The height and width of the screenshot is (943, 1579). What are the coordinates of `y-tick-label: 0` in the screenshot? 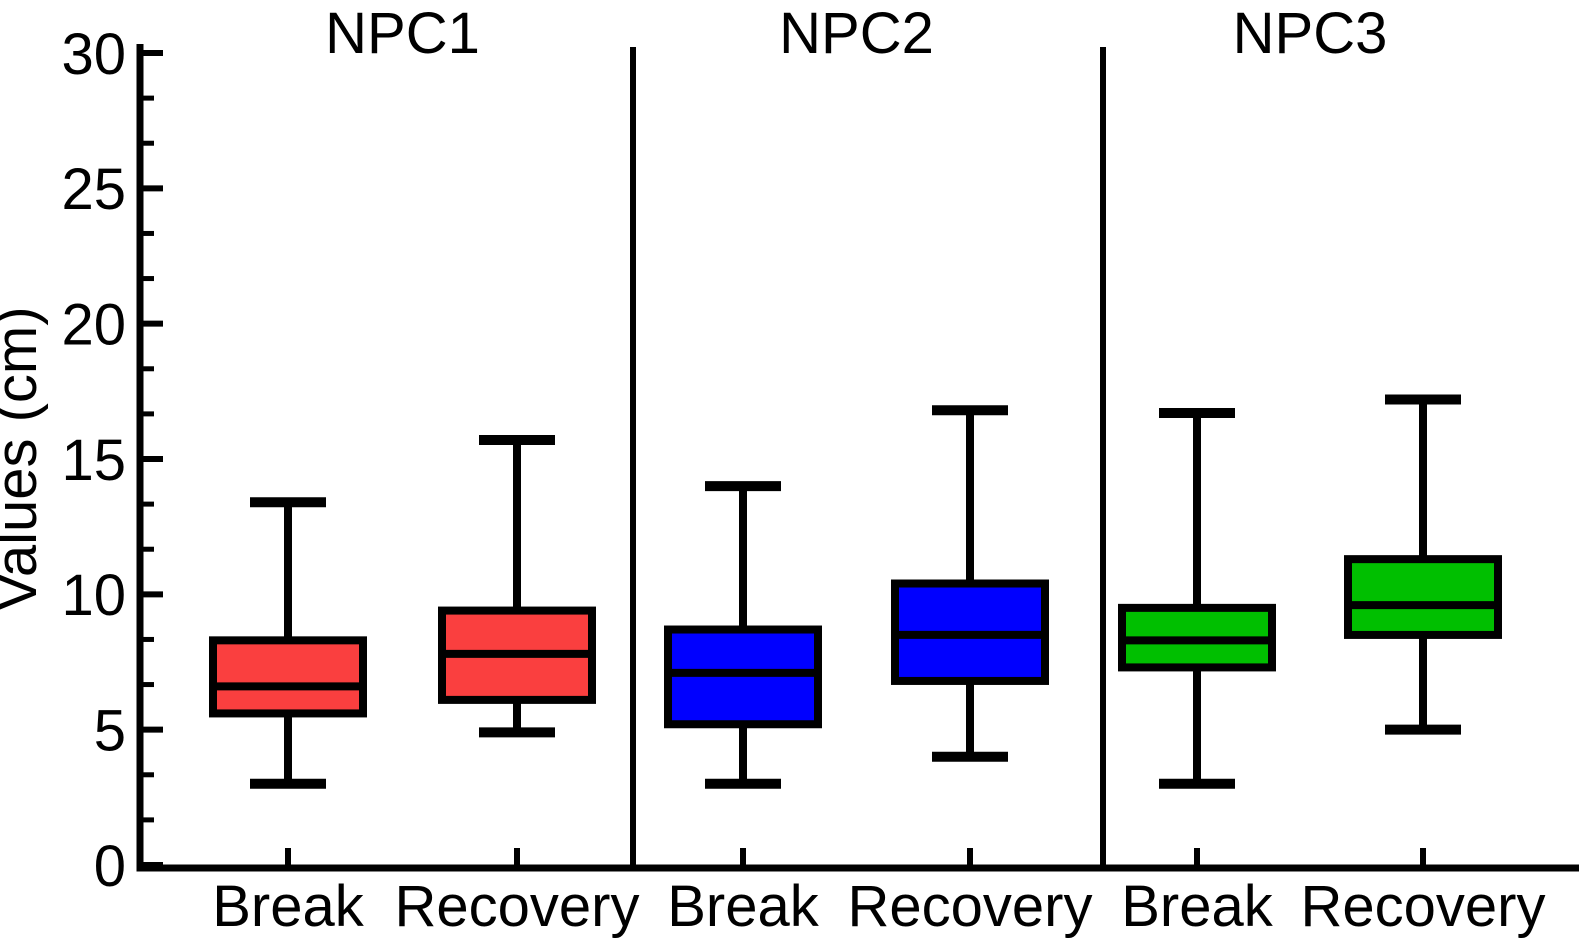 It's located at (110, 866).